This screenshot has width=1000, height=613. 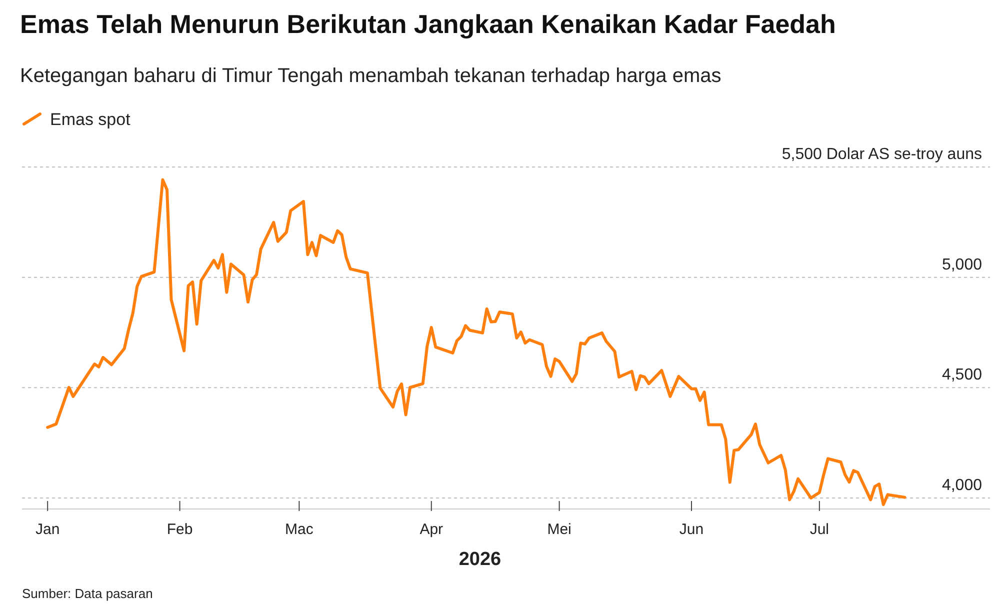 What do you see at coordinates (47, 529) in the screenshot?
I see `x-tick-label: Jan` at bounding box center [47, 529].